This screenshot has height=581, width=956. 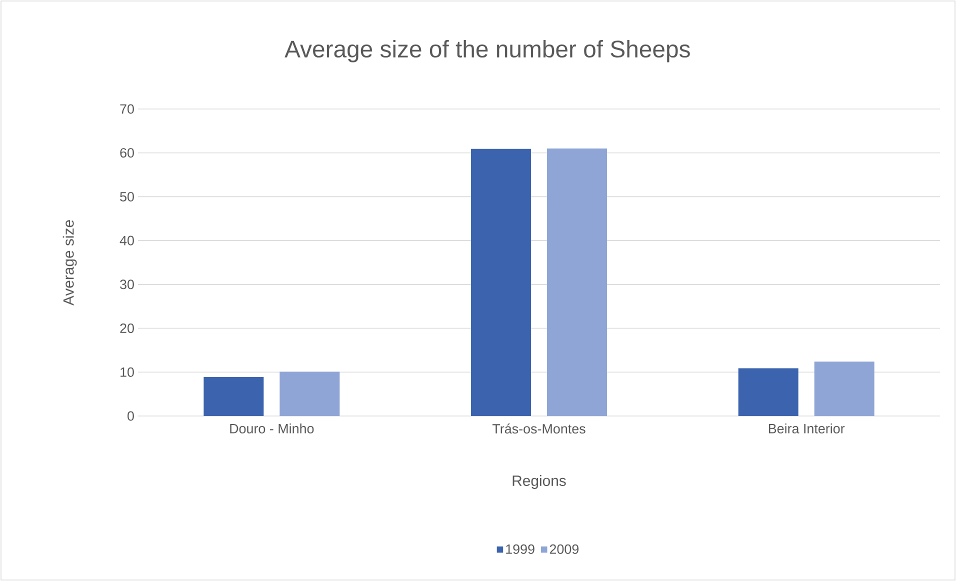 I want to click on y-tick-label: 20, so click(x=127, y=329).